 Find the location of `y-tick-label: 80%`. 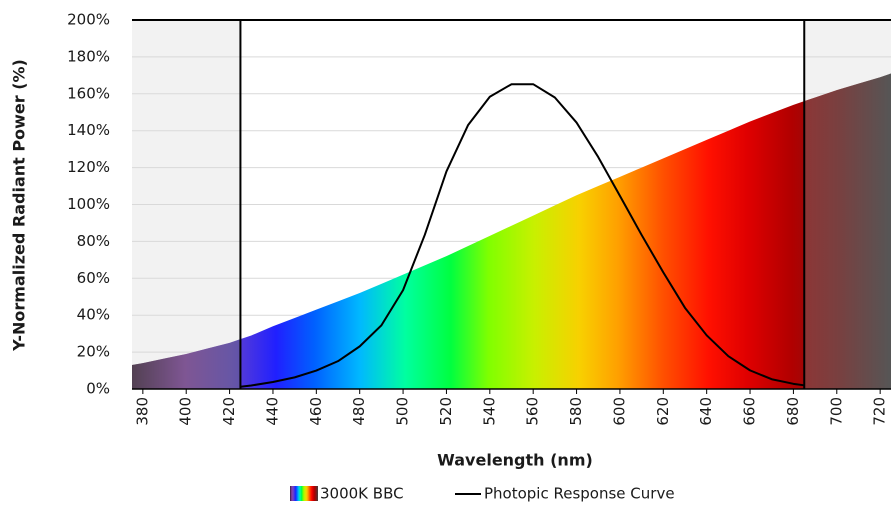

y-tick-label: 80% is located at coordinates (93, 241).